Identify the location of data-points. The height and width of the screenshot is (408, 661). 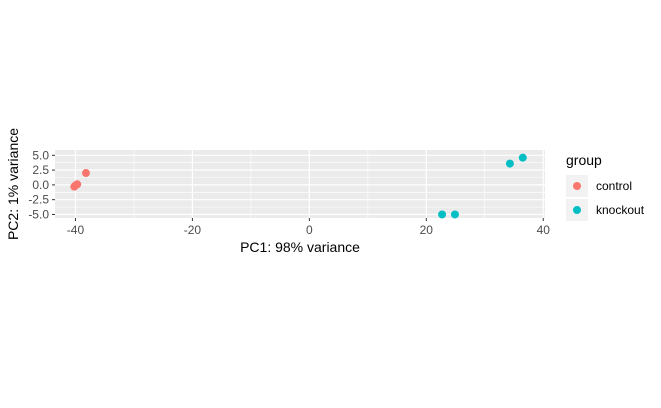
(298, 186).